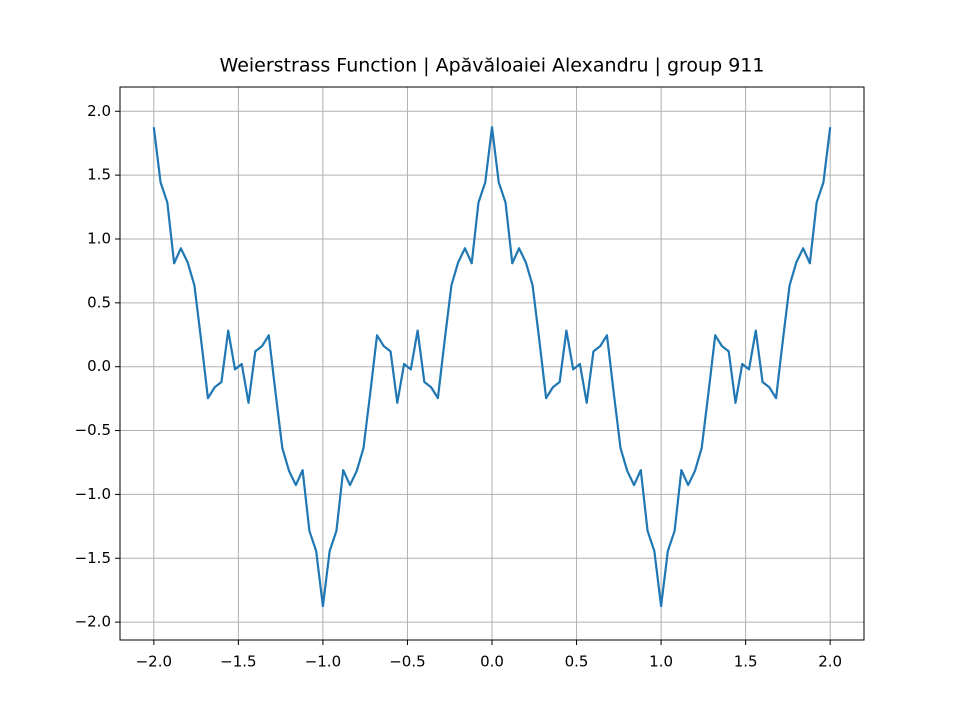 Image resolution: width=960 pixels, height=720 pixels. What do you see at coordinates (93, 494) in the screenshot?
I see `y-tick-label: −1.0` at bounding box center [93, 494].